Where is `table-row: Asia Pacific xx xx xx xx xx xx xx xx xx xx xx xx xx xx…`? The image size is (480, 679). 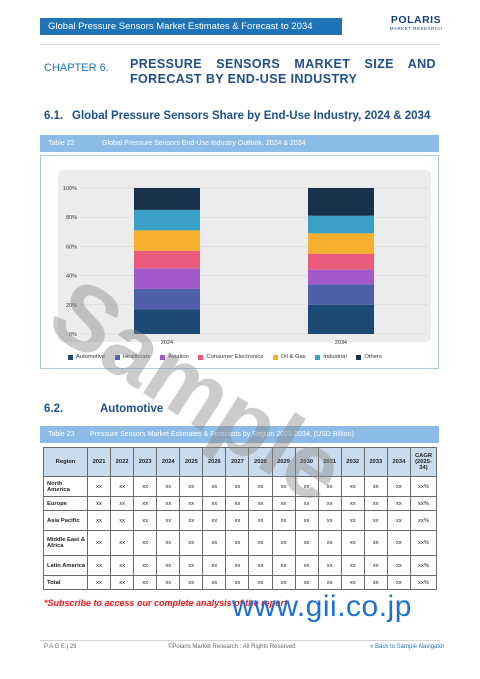 table-row: Asia Pacific xx xx xx xx xx xx xx xx xx xx xx xx xx xx… is located at coordinates (240, 520).